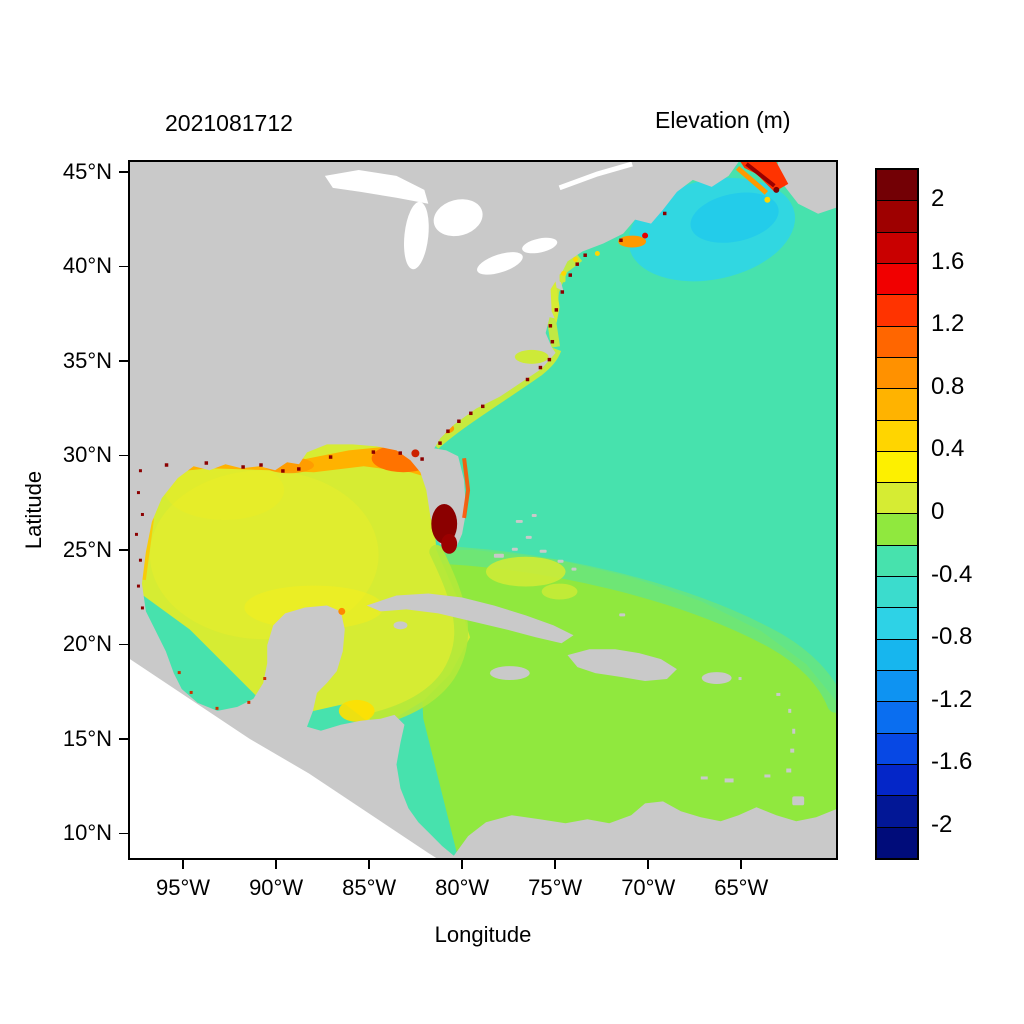 The width and height of the screenshot is (1024, 1024). Describe the element at coordinates (531, 356) in the screenshot. I see `pamlico-sound` at that location.